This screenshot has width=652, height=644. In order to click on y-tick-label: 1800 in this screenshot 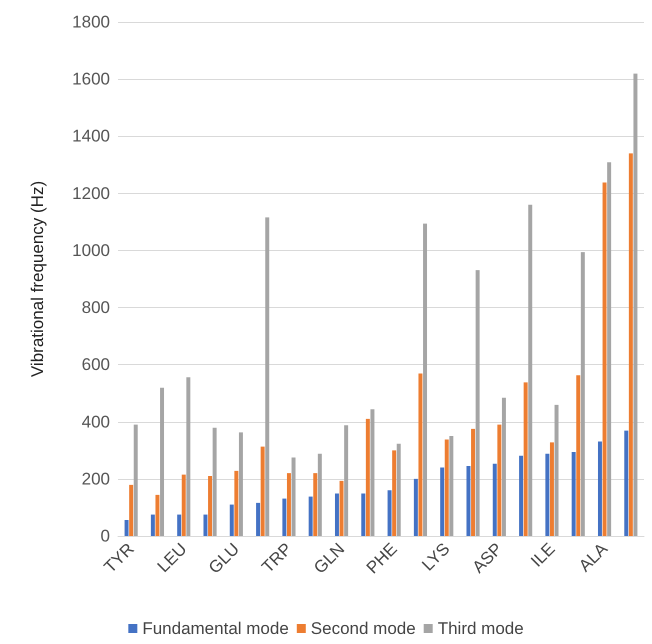, I will do `click(91, 22)`.